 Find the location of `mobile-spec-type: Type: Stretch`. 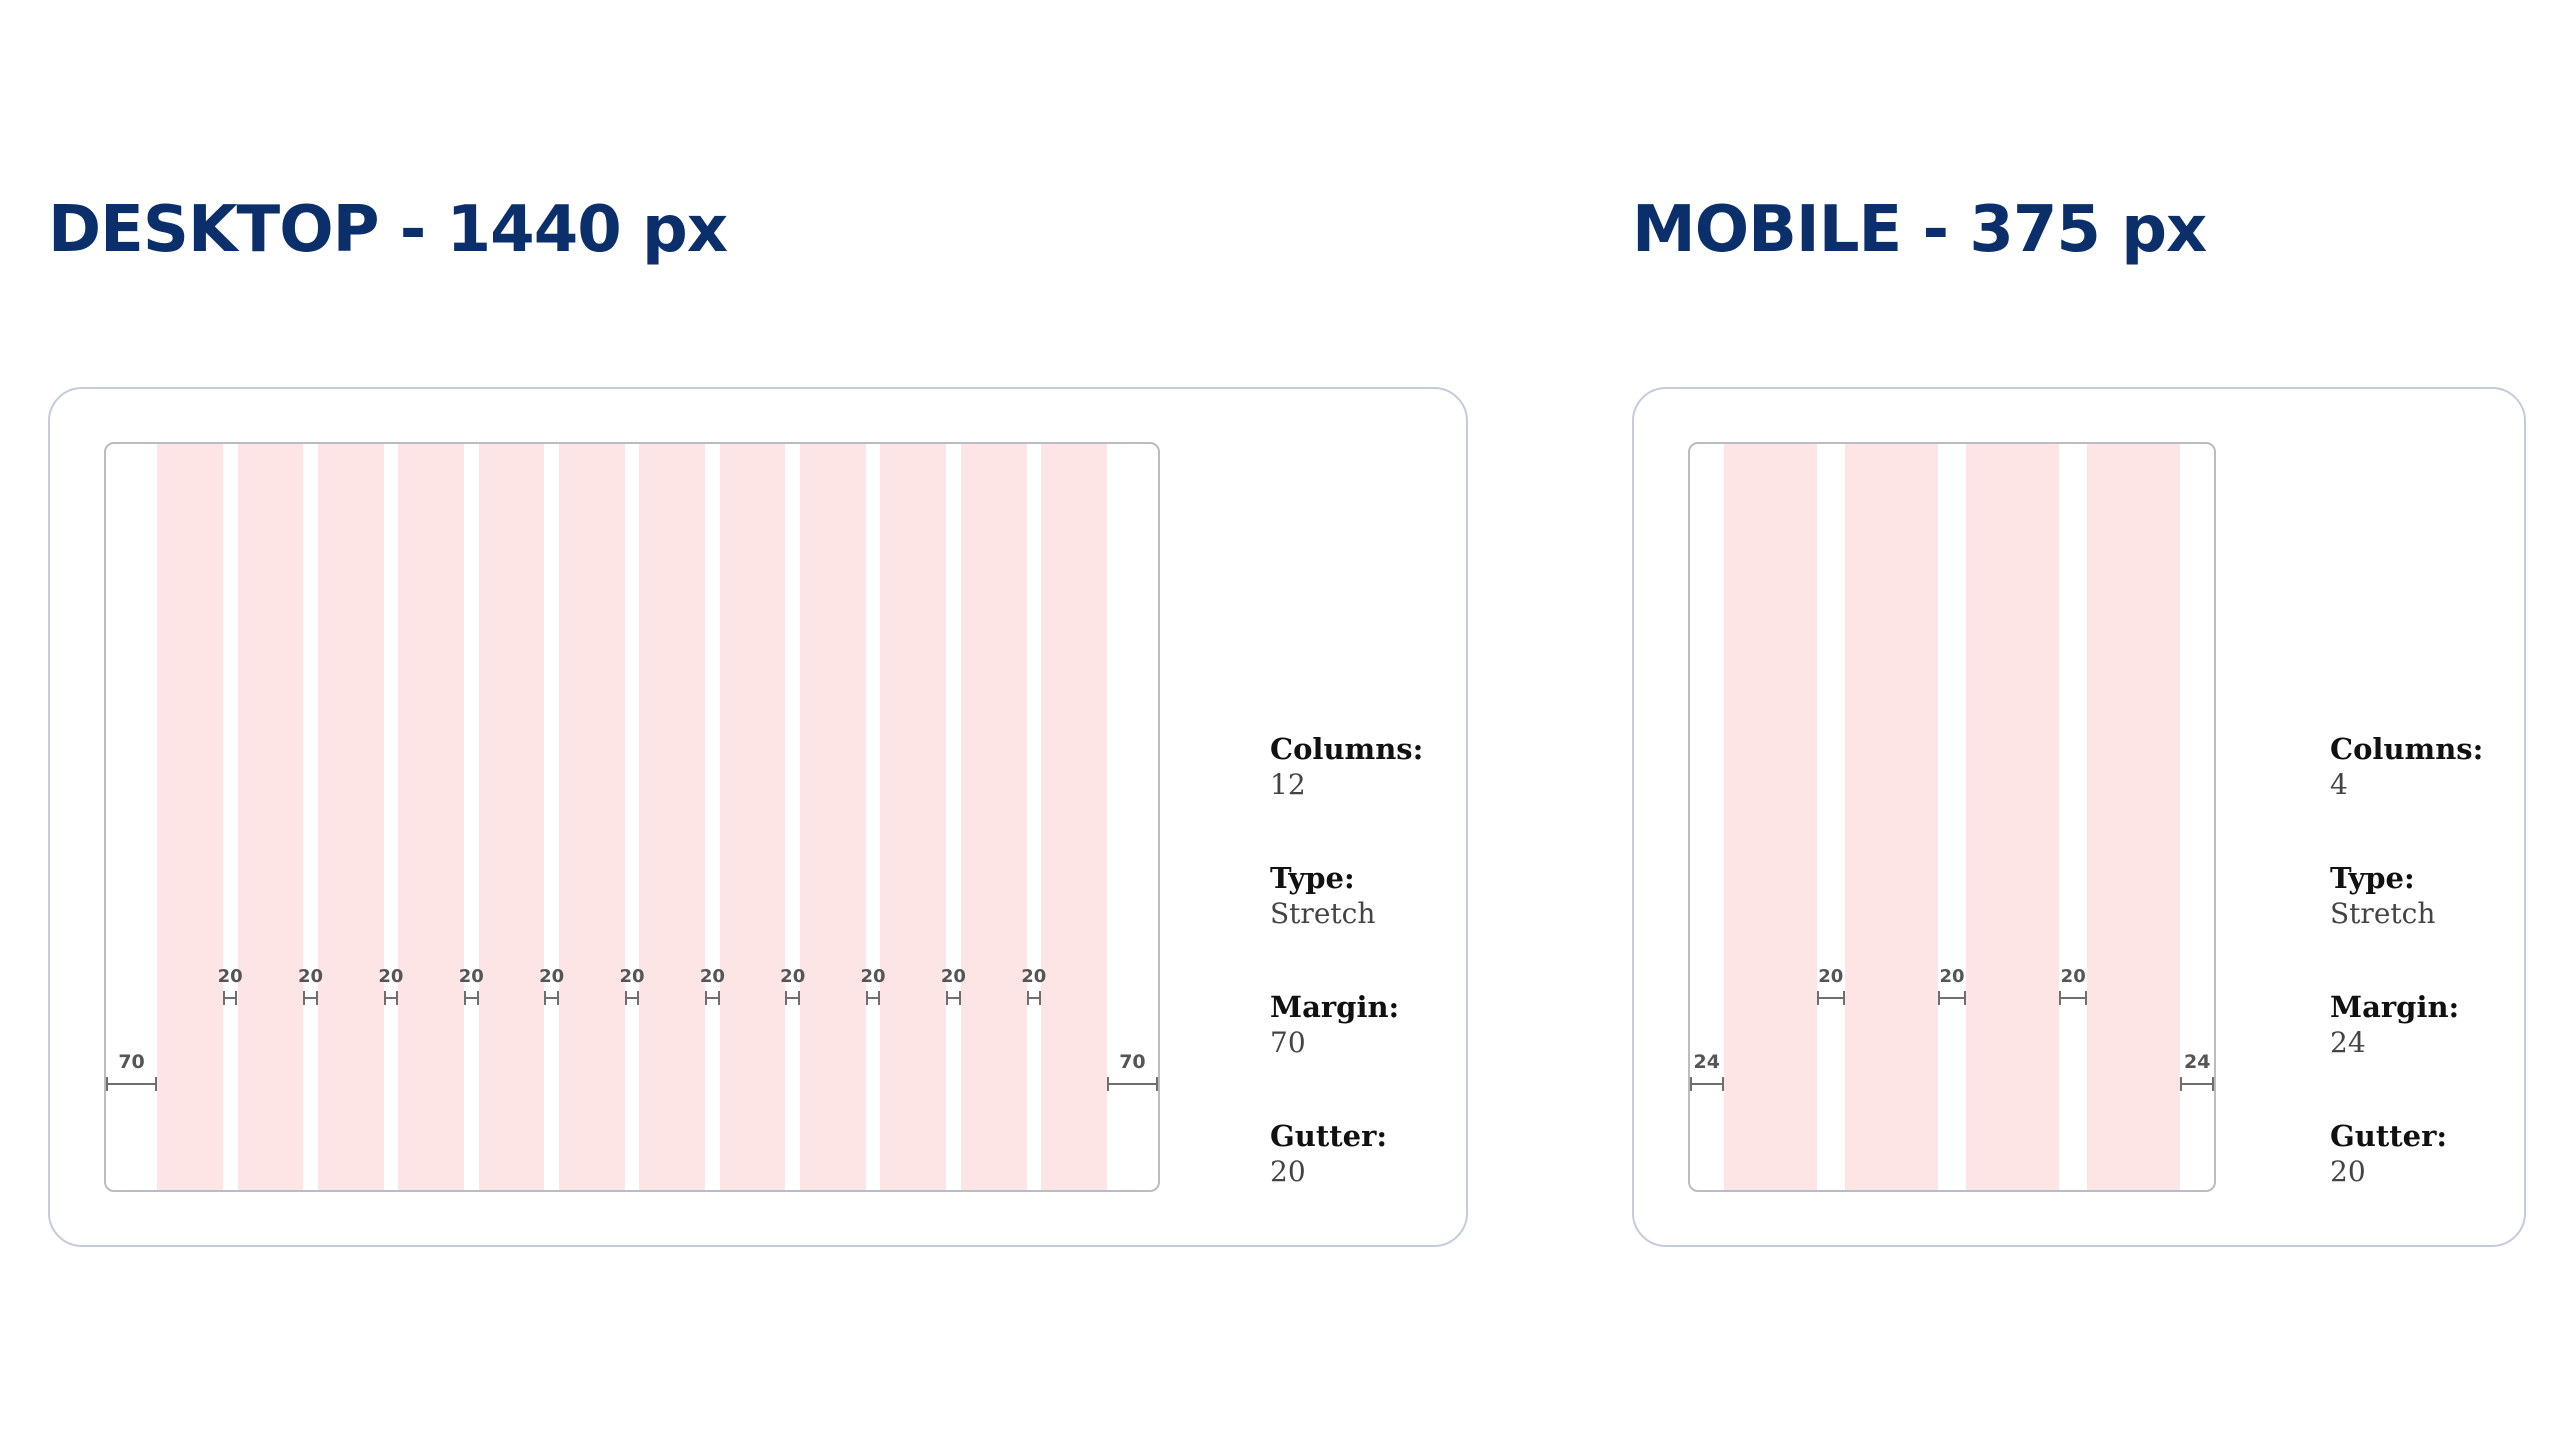

mobile-spec-type: Type: Stretch is located at coordinates (2406, 925).